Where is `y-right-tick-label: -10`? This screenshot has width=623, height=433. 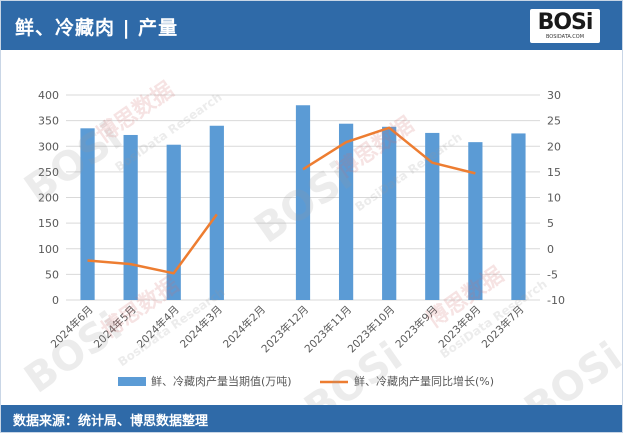
y-right-tick-label: -10 is located at coordinates (556, 300).